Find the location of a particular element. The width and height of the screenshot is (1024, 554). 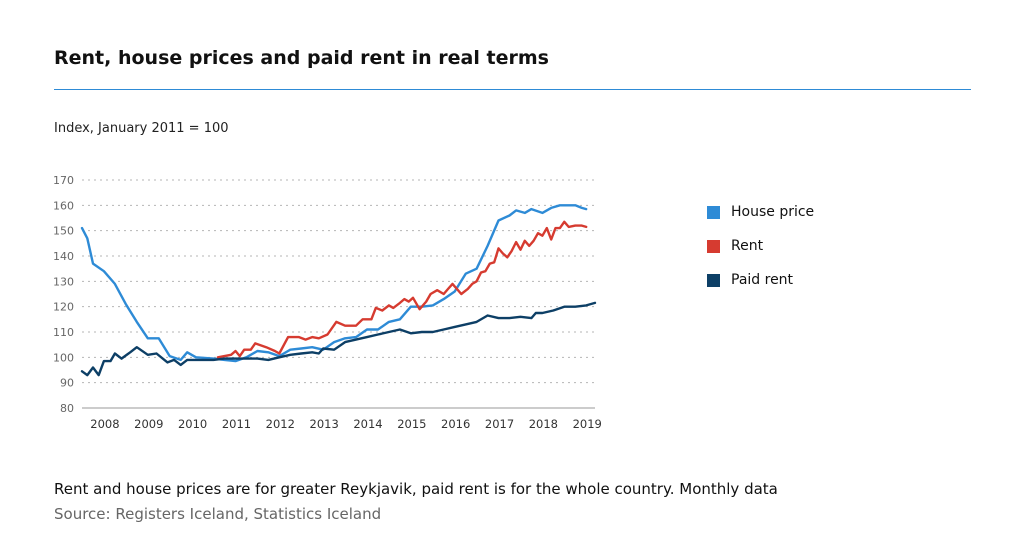

legend-item-paid-rent: Paid rent is located at coordinates (760, 280).